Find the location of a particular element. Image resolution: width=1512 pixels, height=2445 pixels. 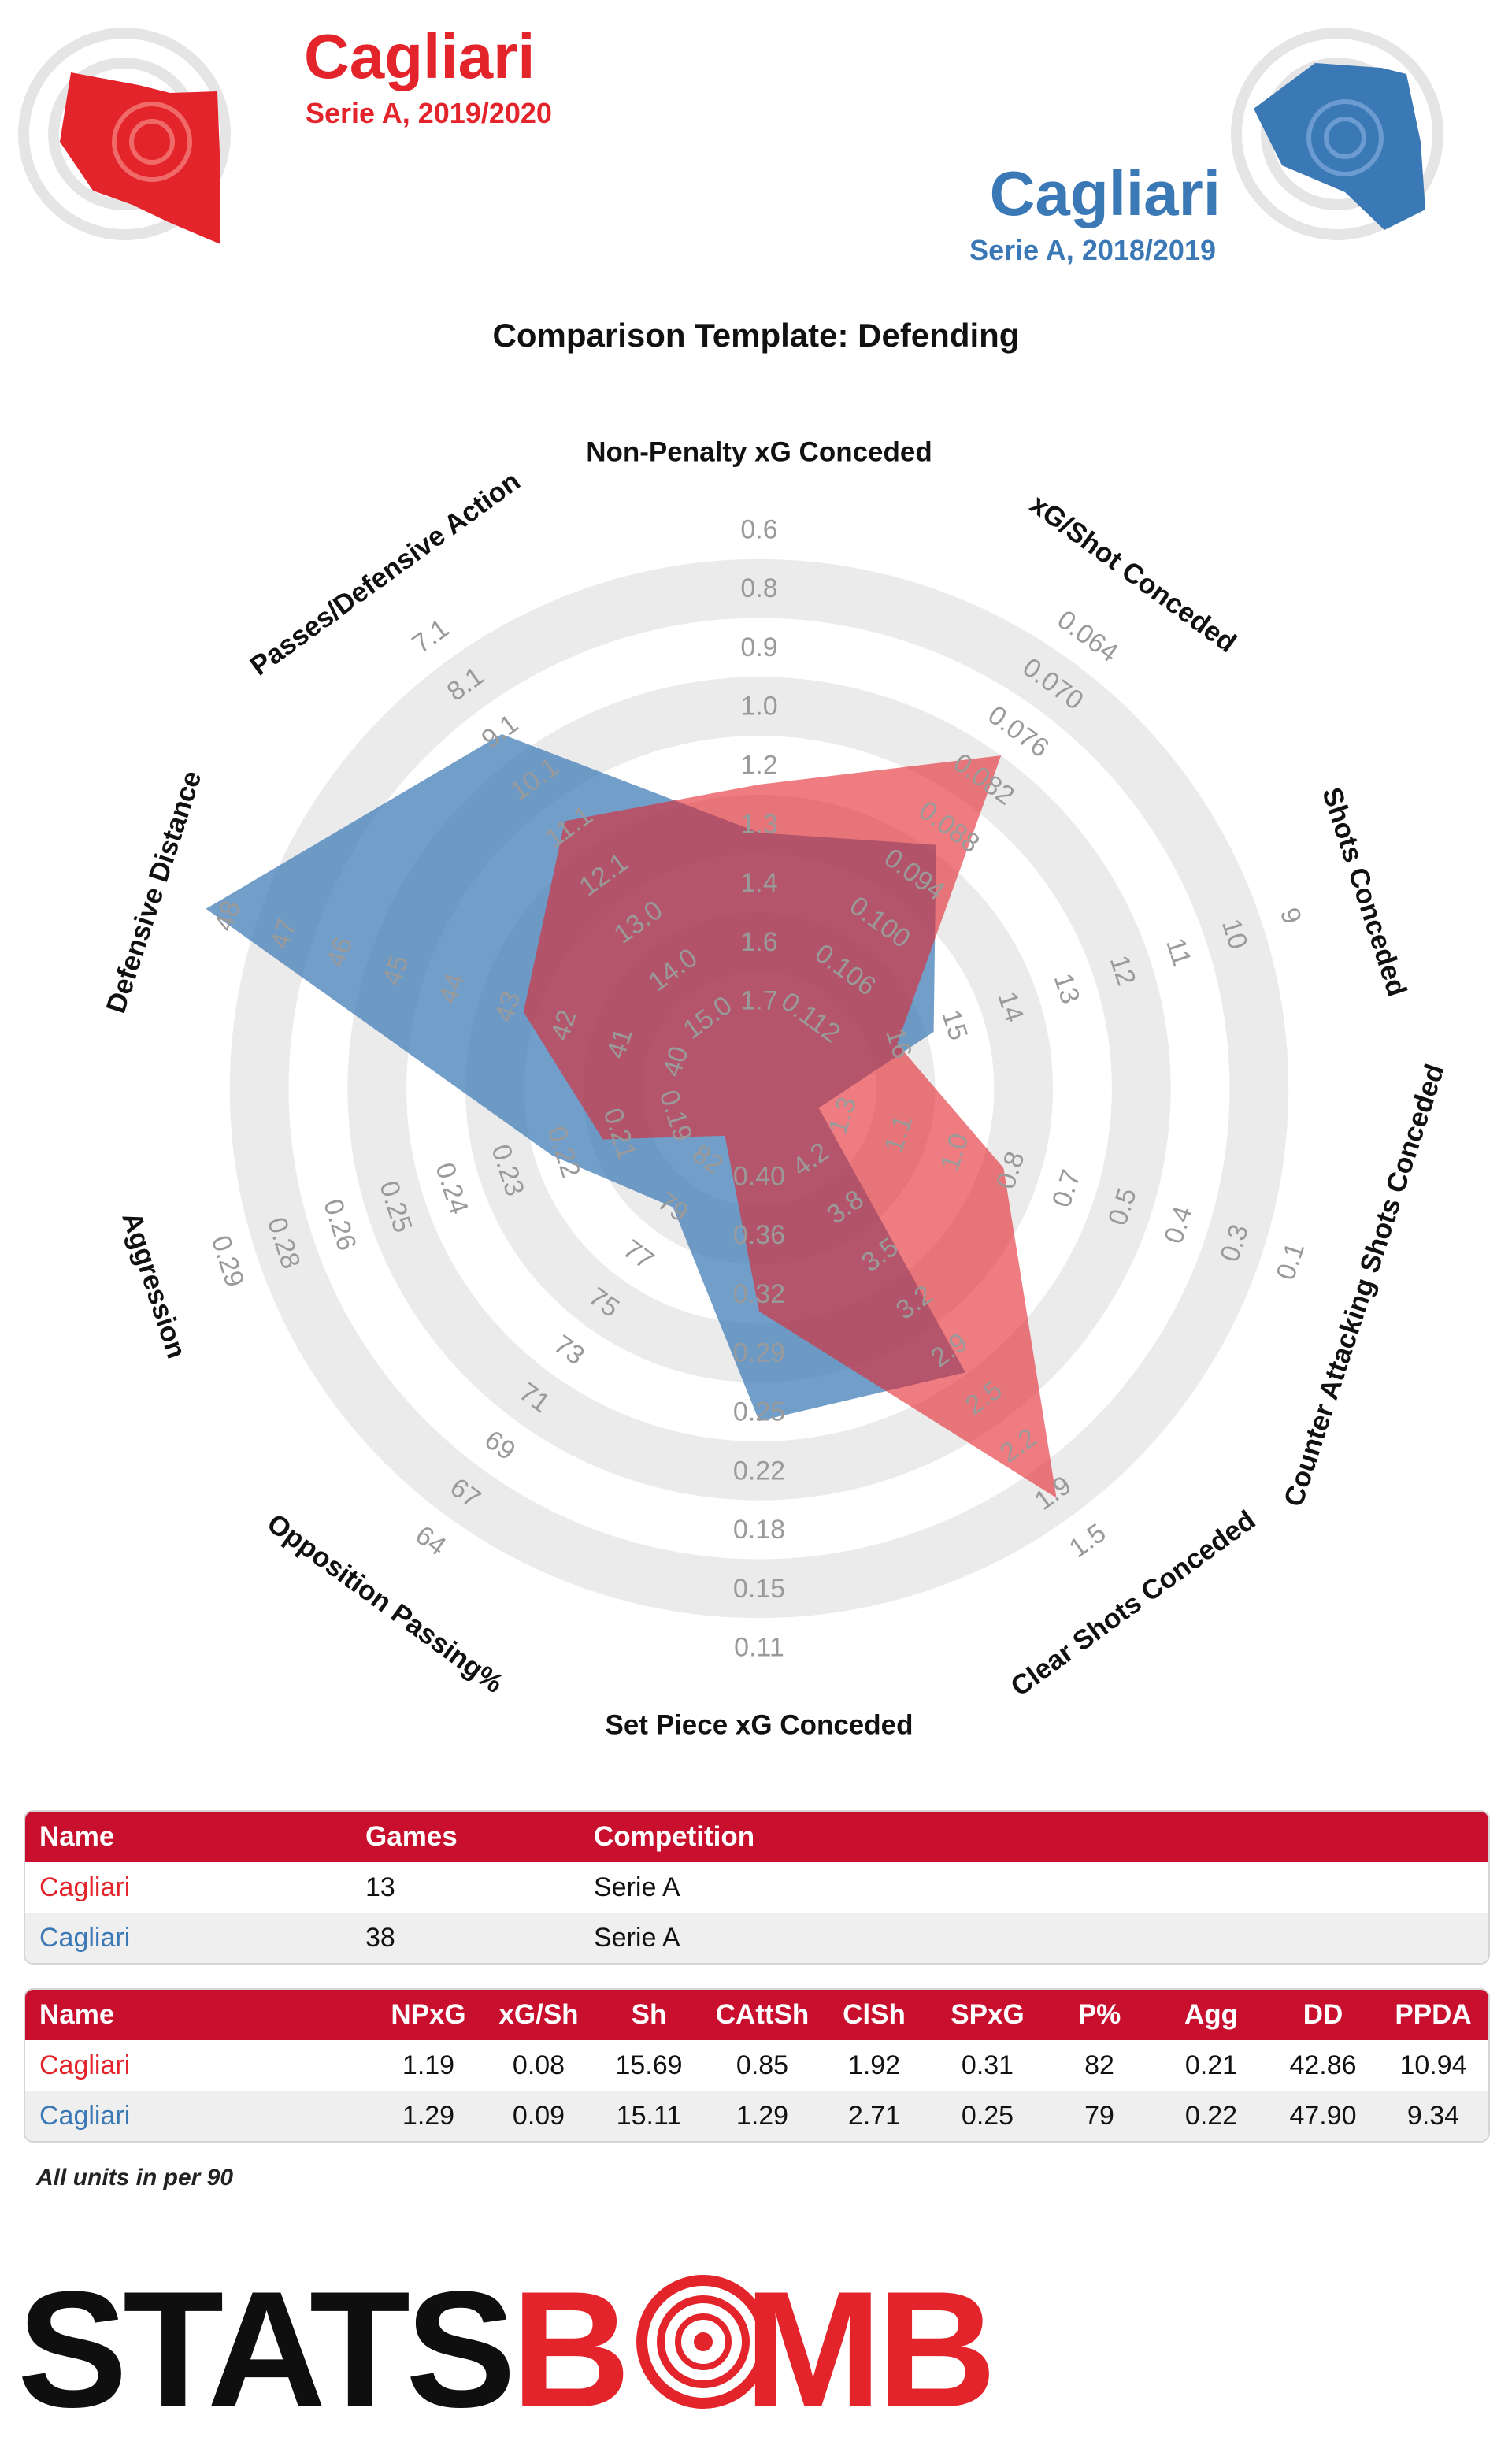

stats-header-pct: P% is located at coordinates (1099, 2014).